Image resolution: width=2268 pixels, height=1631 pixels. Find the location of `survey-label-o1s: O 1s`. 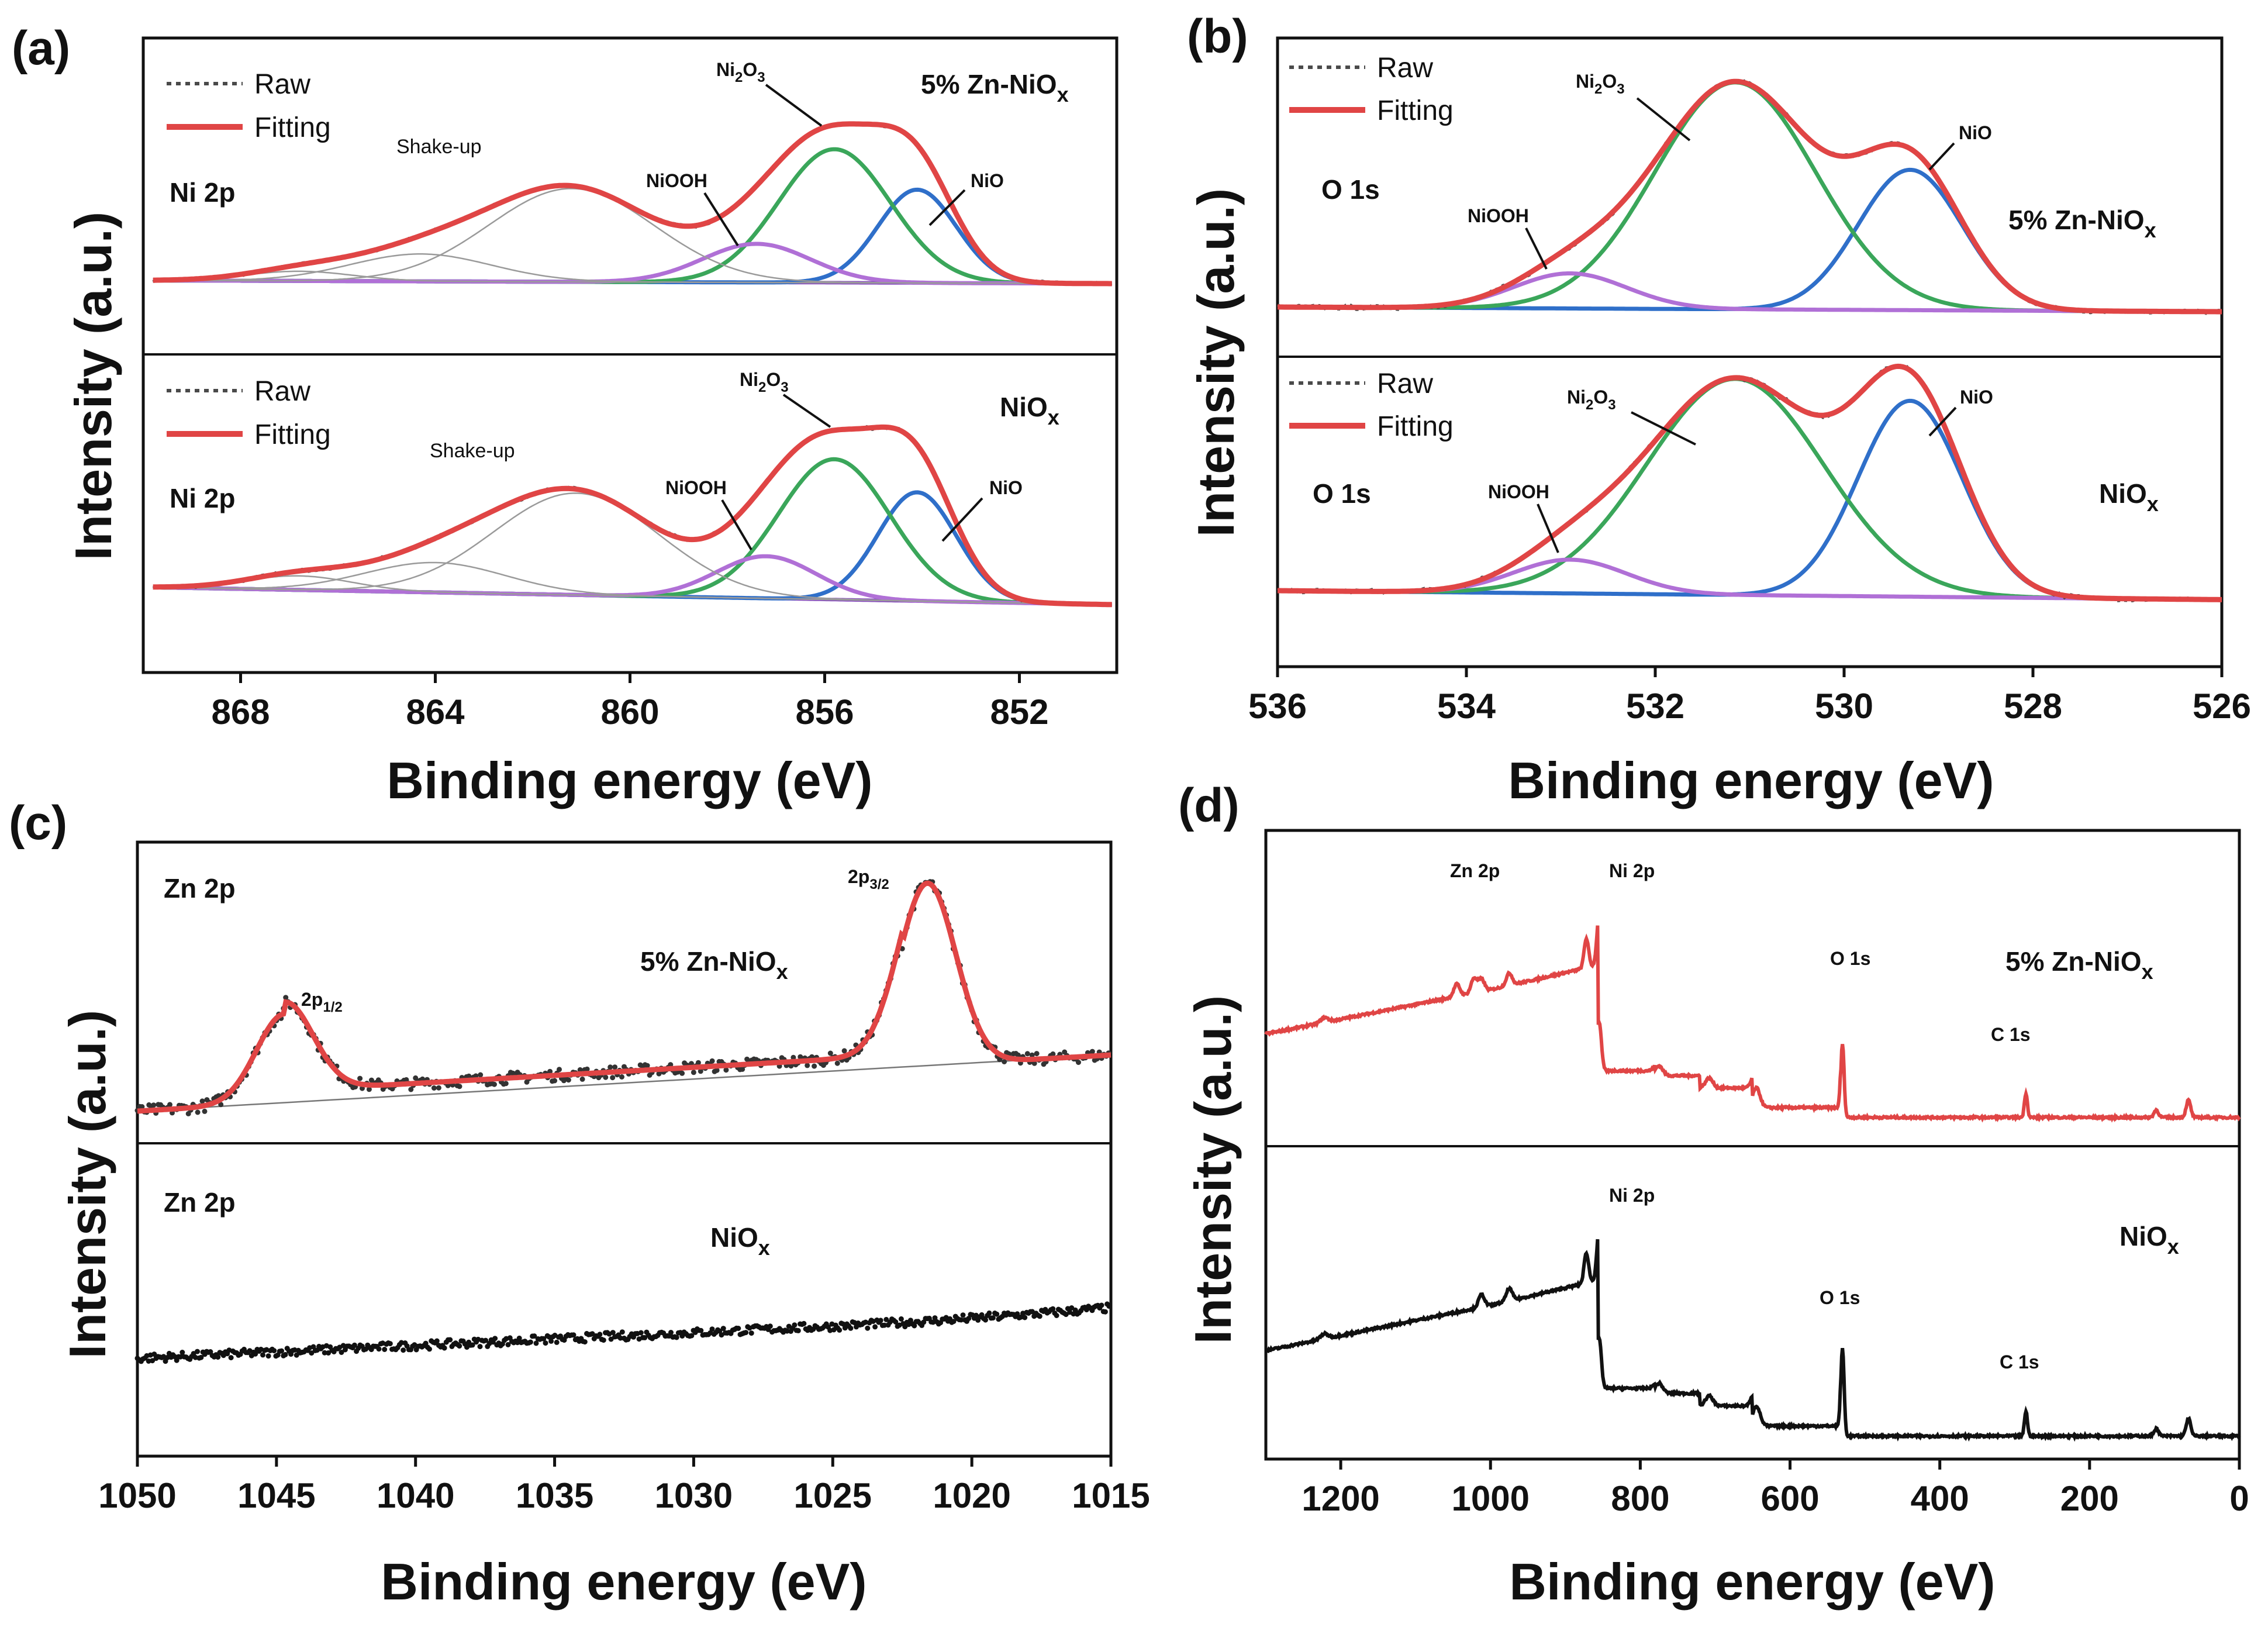

survey-label-o1s: O 1s is located at coordinates (1850, 959).